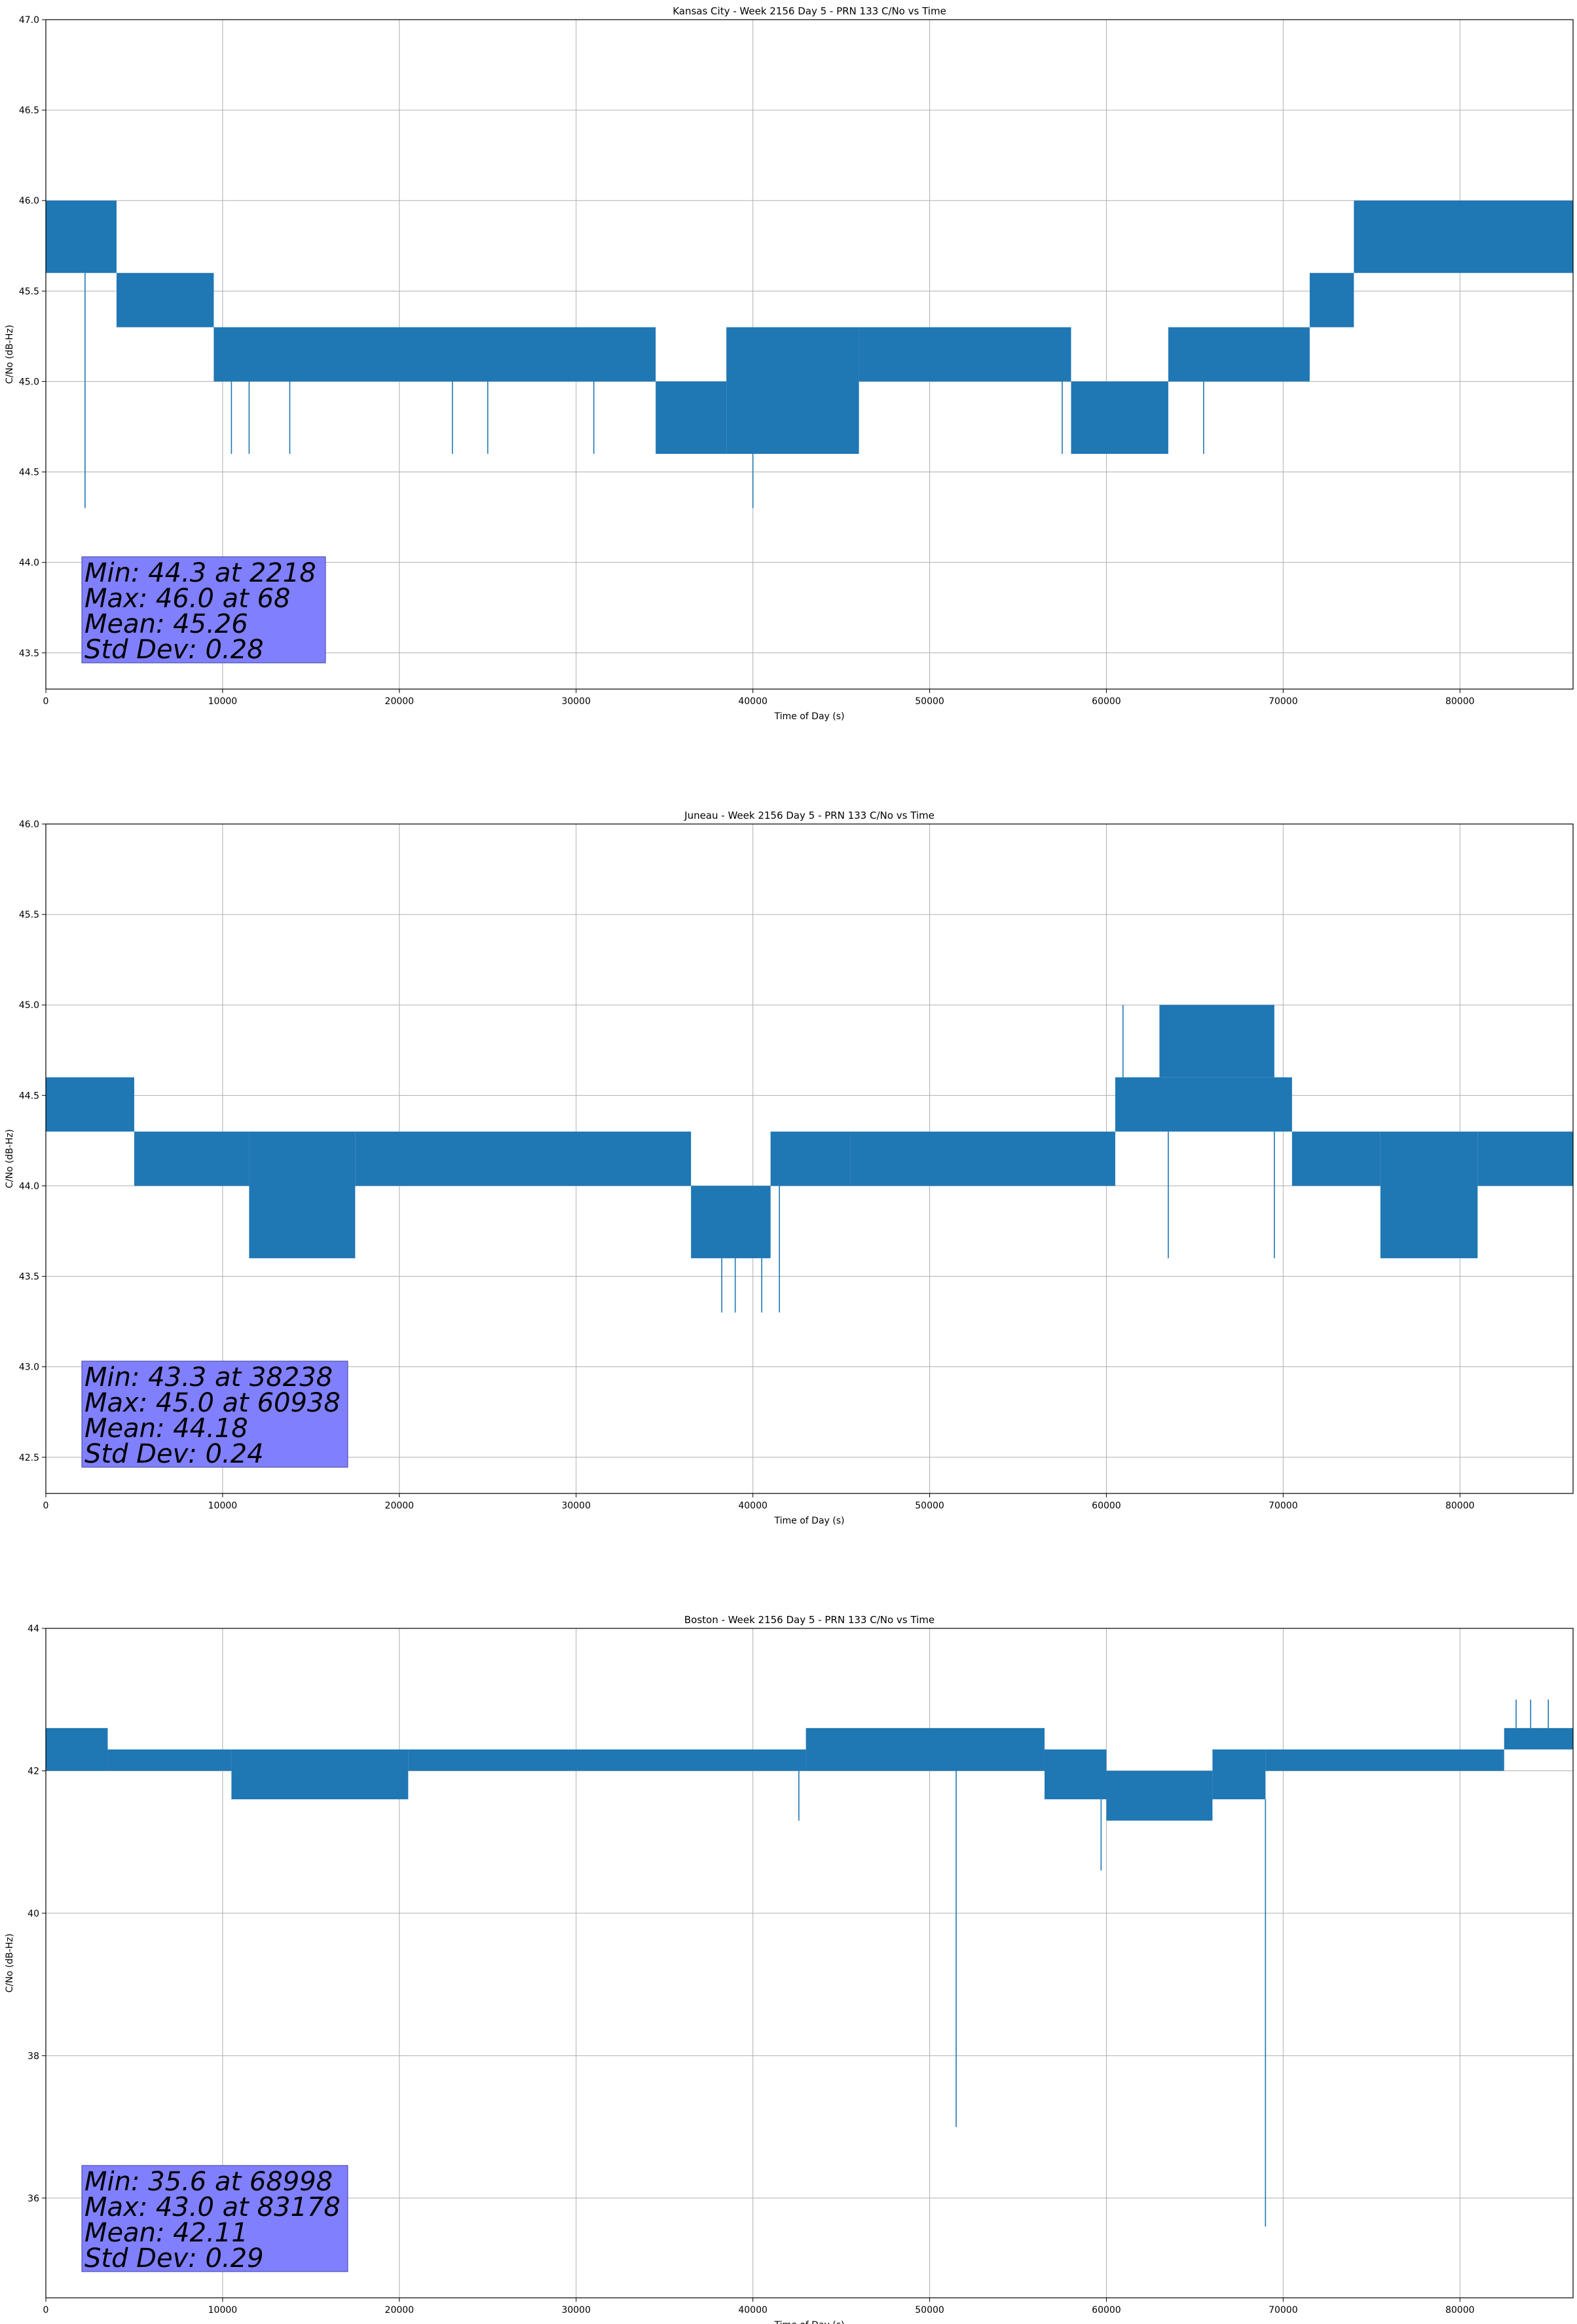 The height and width of the screenshot is (2324, 1577). I want to click on stats-line: Std Dev: 0.28, so click(174, 650).